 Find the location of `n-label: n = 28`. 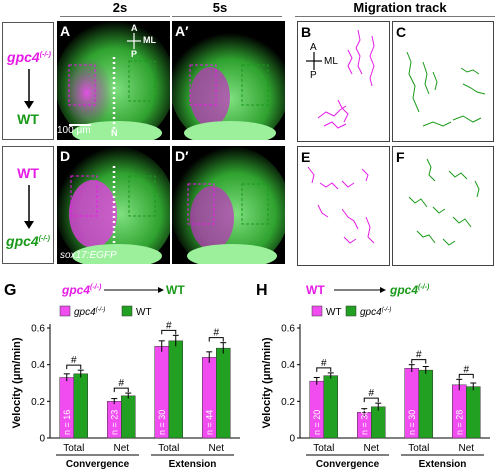

n-label: n = 28 is located at coordinates (459, 422).